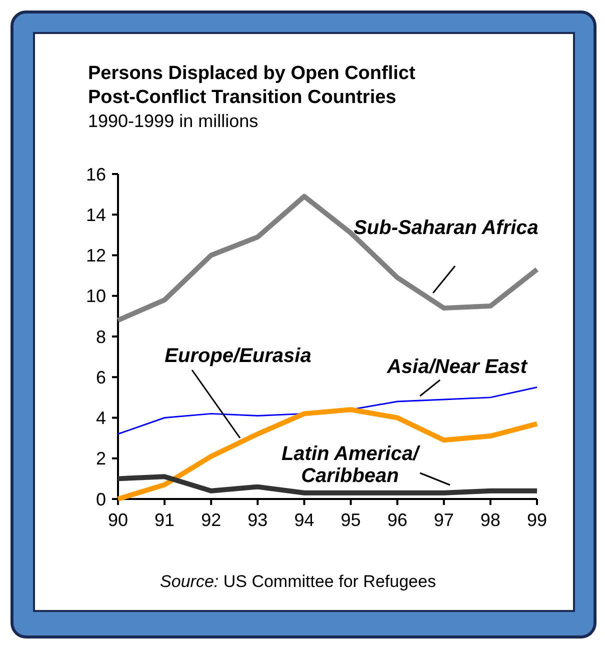 The height and width of the screenshot is (647, 605). What do you see at coordinates (173, 121) in the screenshot?
I see `chart-subtitle: 1990-1999 in millions` at bounding box center [173, 121].